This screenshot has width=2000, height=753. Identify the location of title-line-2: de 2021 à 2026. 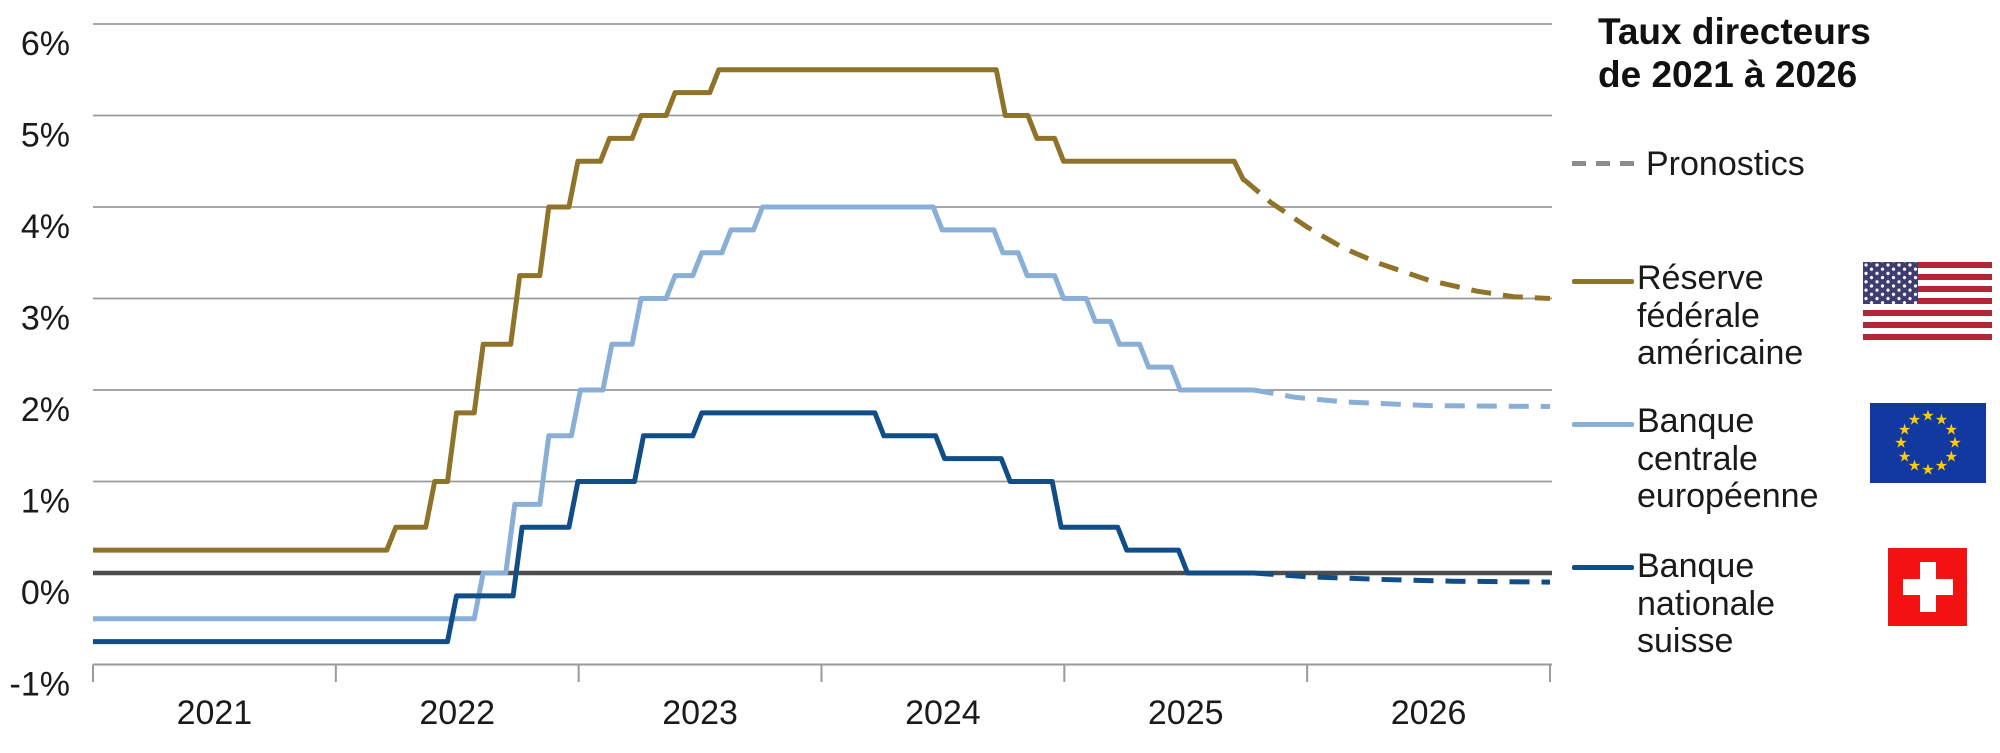
(1728, 74).